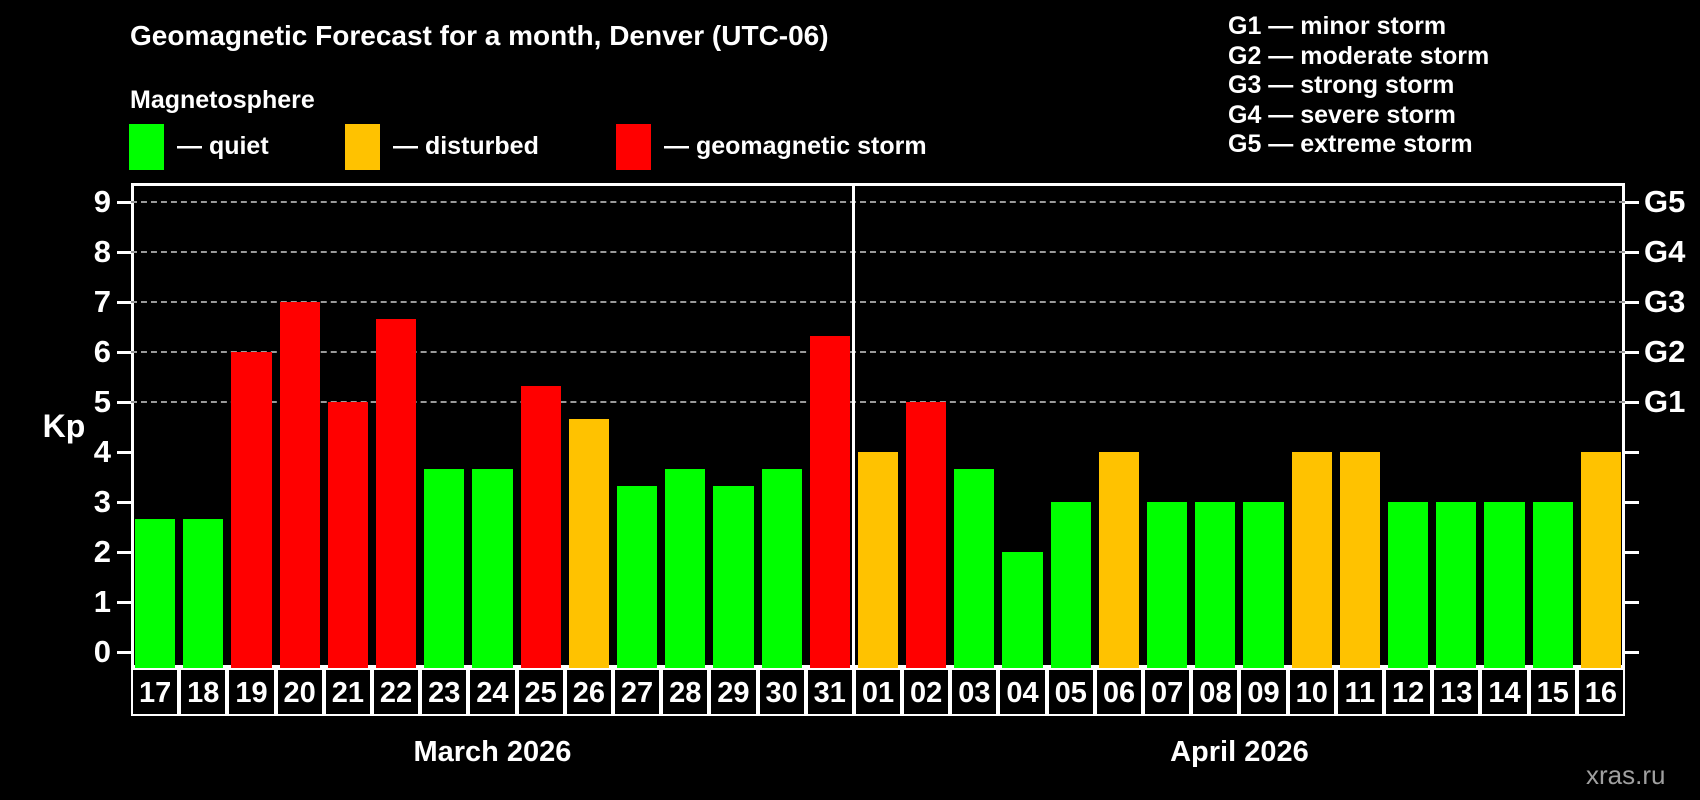 The height and width of the screenshot is (800, 1700). What do you see at coordinates (1311, 692) in the screenshot?
I see `day-label-10: 10` at bounding box center [1311, 692].